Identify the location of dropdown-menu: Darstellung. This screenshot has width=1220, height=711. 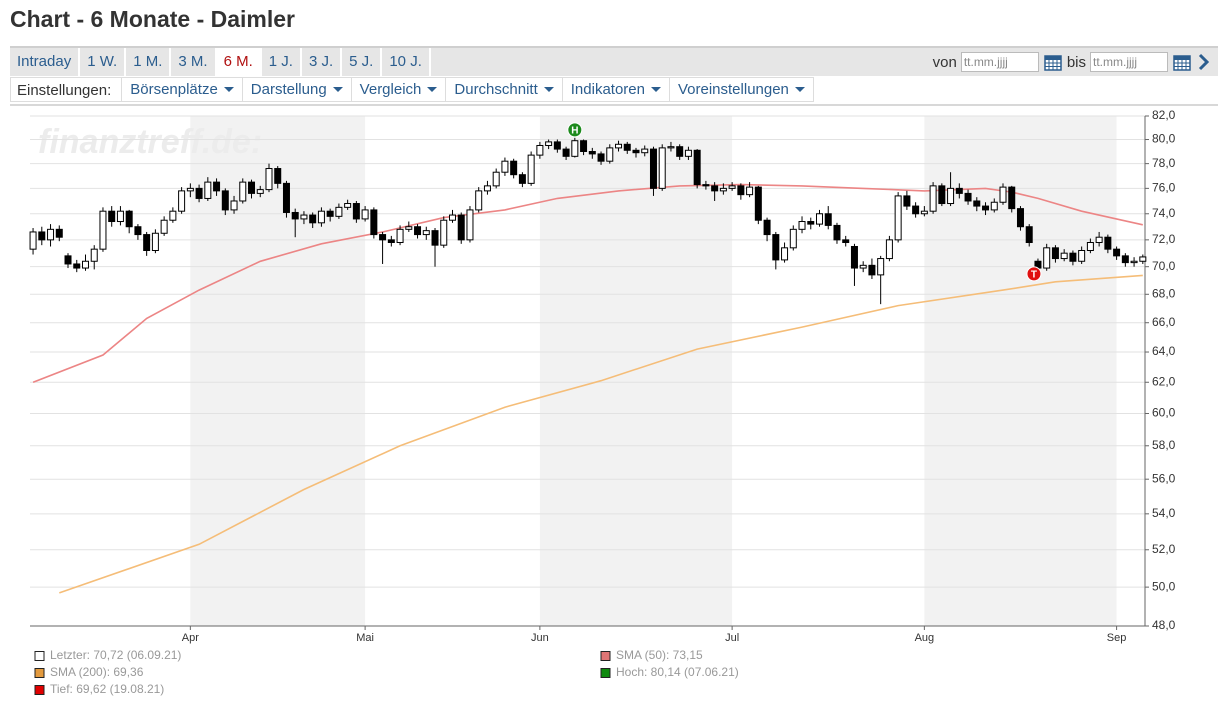
(296, 89).